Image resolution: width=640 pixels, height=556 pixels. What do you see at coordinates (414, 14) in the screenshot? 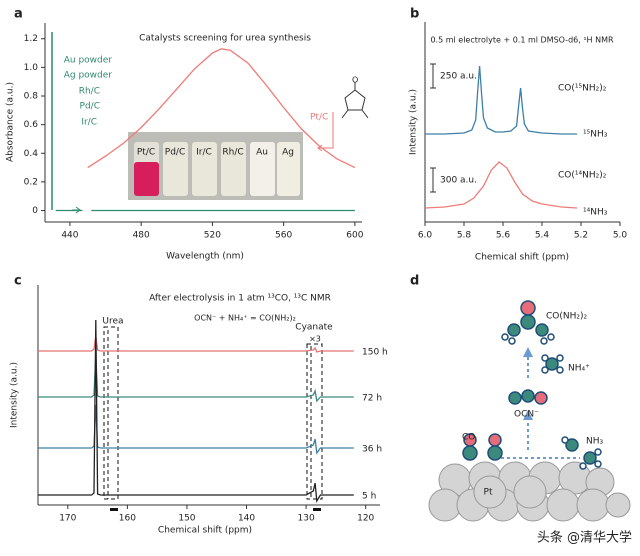
I see `panel-label: b` at bounding box center [414, 14].